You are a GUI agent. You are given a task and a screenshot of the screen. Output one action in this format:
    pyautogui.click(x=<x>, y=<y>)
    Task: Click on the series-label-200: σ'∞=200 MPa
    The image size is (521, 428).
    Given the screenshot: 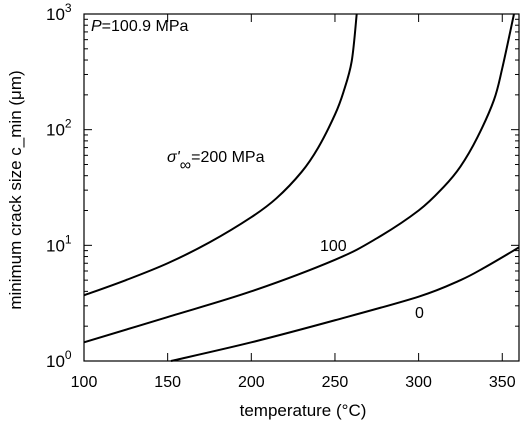 What is the action you would take?
    pyautogui.click(x=216, y=161)
    